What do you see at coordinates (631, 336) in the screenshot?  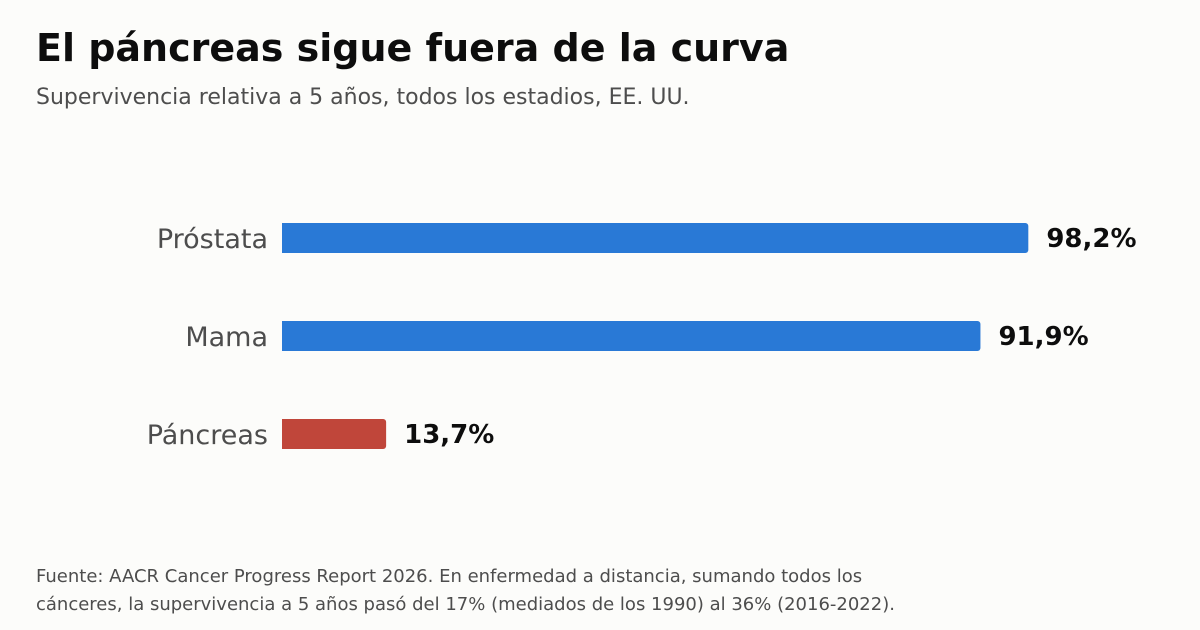 I see `bar-mama` at bounding box center [631, 336].